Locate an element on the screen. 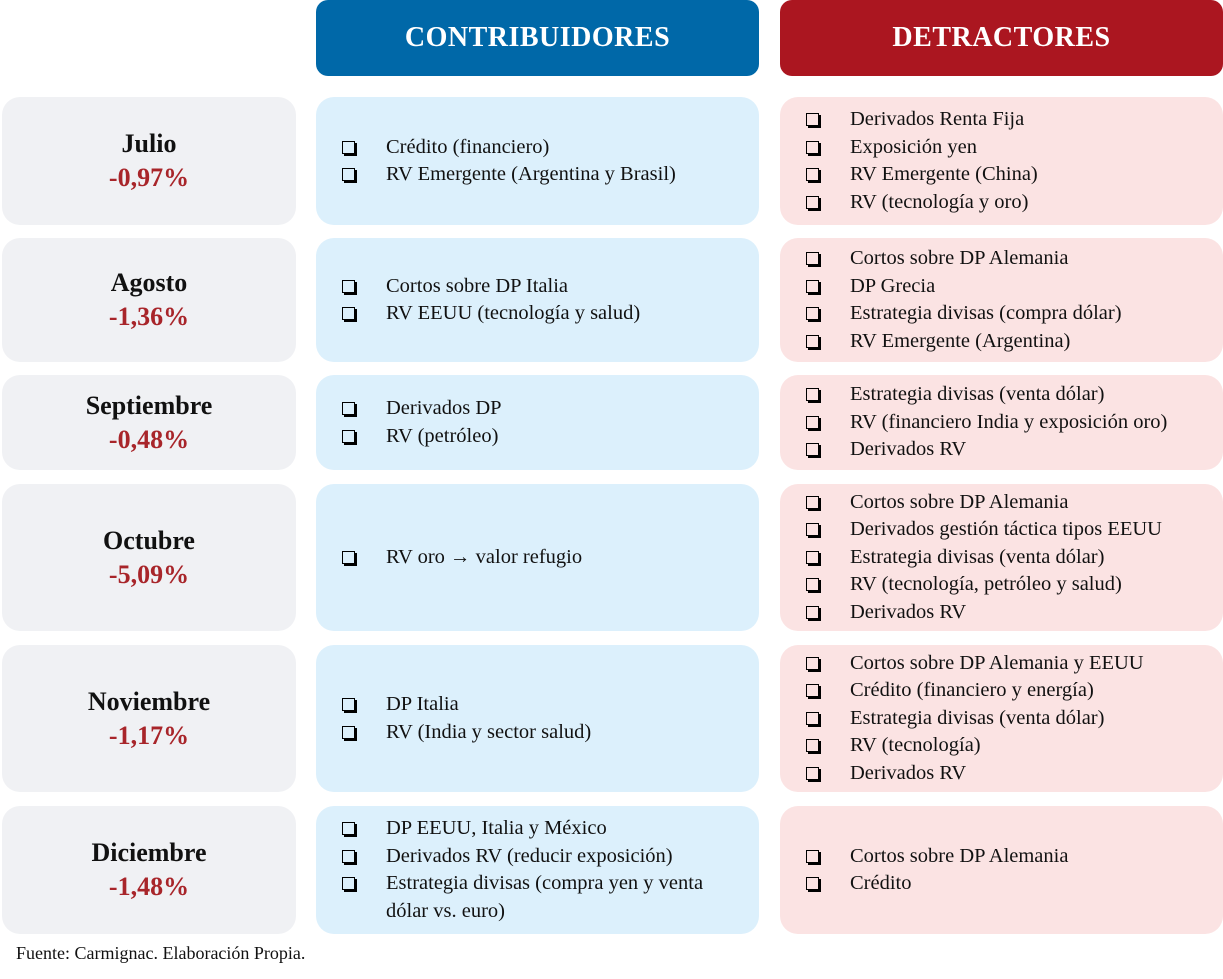 This screenshot has height=979, width=1223. month-return: -1,36% is located at coordinates (149, 316).